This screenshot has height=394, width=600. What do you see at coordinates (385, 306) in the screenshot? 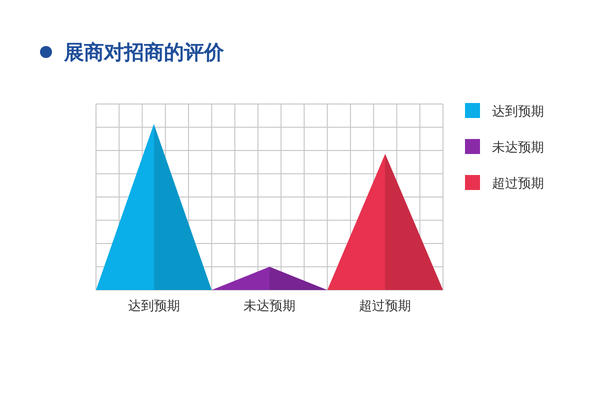
I see `x-tick-label: 超过预期` at bounding box center [385, 306].